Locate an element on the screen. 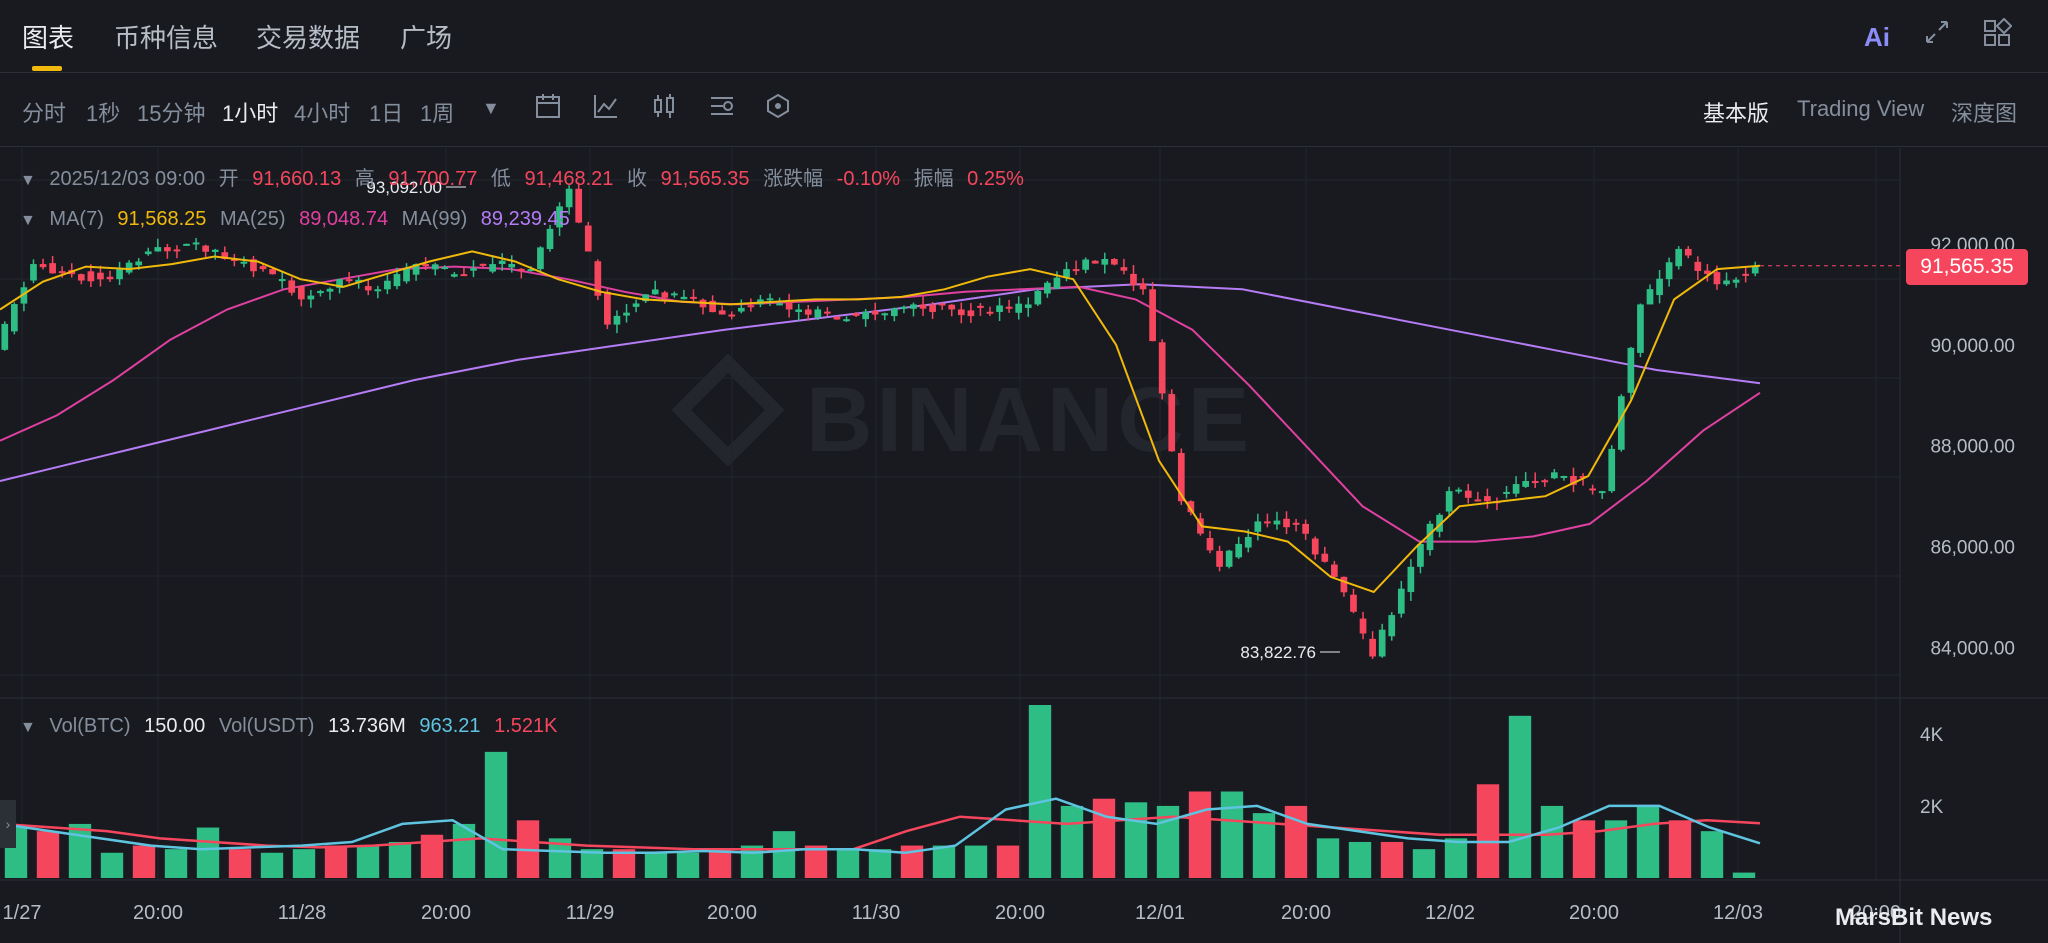 The width and height of the screenshot is (2048, 943). interval-1w: 1周 is located at coordinates (437, 113).